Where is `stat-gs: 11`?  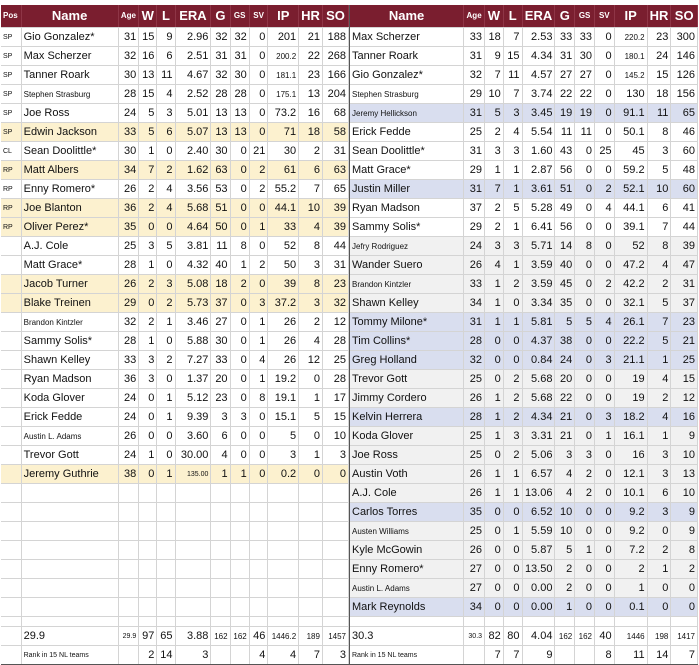
stat-gs: 11 is located at coordinates (584, 132).